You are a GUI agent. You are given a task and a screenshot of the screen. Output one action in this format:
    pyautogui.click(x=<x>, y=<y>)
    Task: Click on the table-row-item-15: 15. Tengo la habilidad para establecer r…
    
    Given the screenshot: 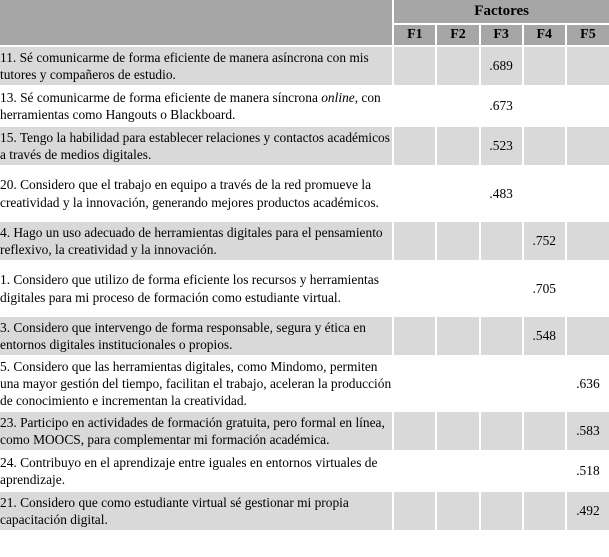 What is the action you would take?
    pyautogui.click(x=304, y=146)
    